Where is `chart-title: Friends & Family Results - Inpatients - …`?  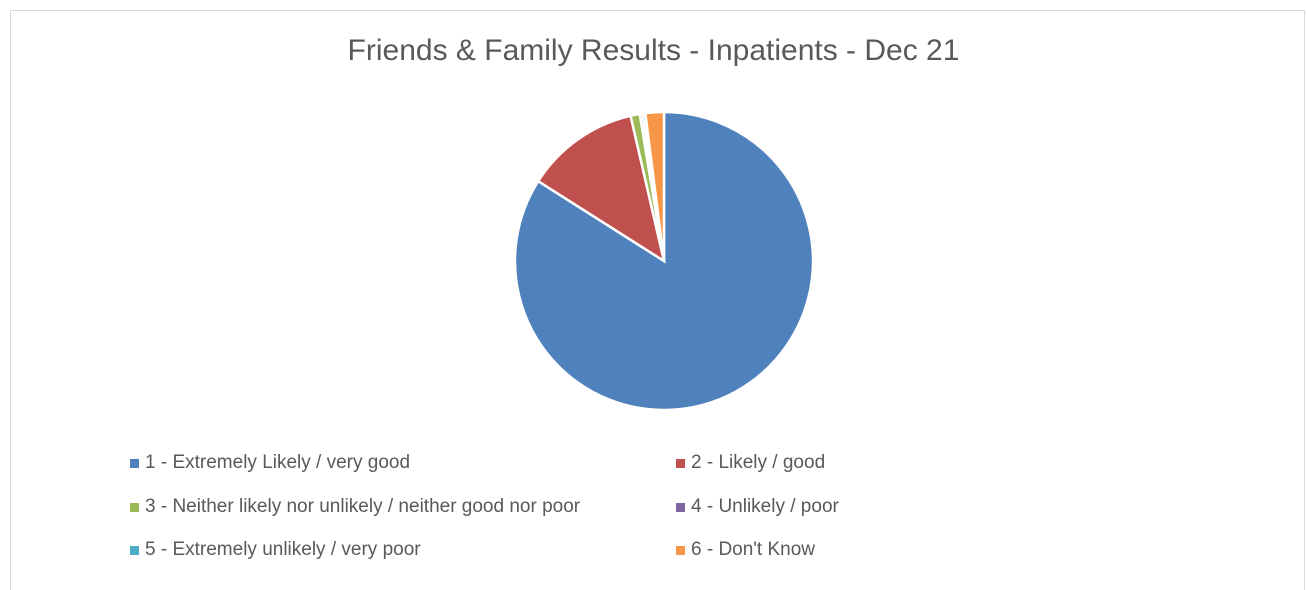
chart-title: Friends & Family Results - Inpatients - … is located at coordinates (653, 50).